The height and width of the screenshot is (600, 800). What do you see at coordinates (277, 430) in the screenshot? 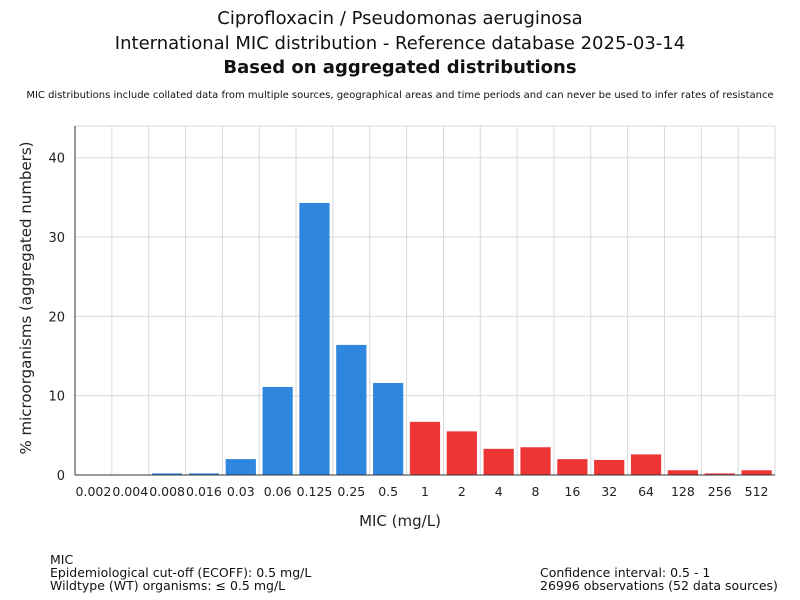
I see `bar-0.06` at bounding box center [277, 430].